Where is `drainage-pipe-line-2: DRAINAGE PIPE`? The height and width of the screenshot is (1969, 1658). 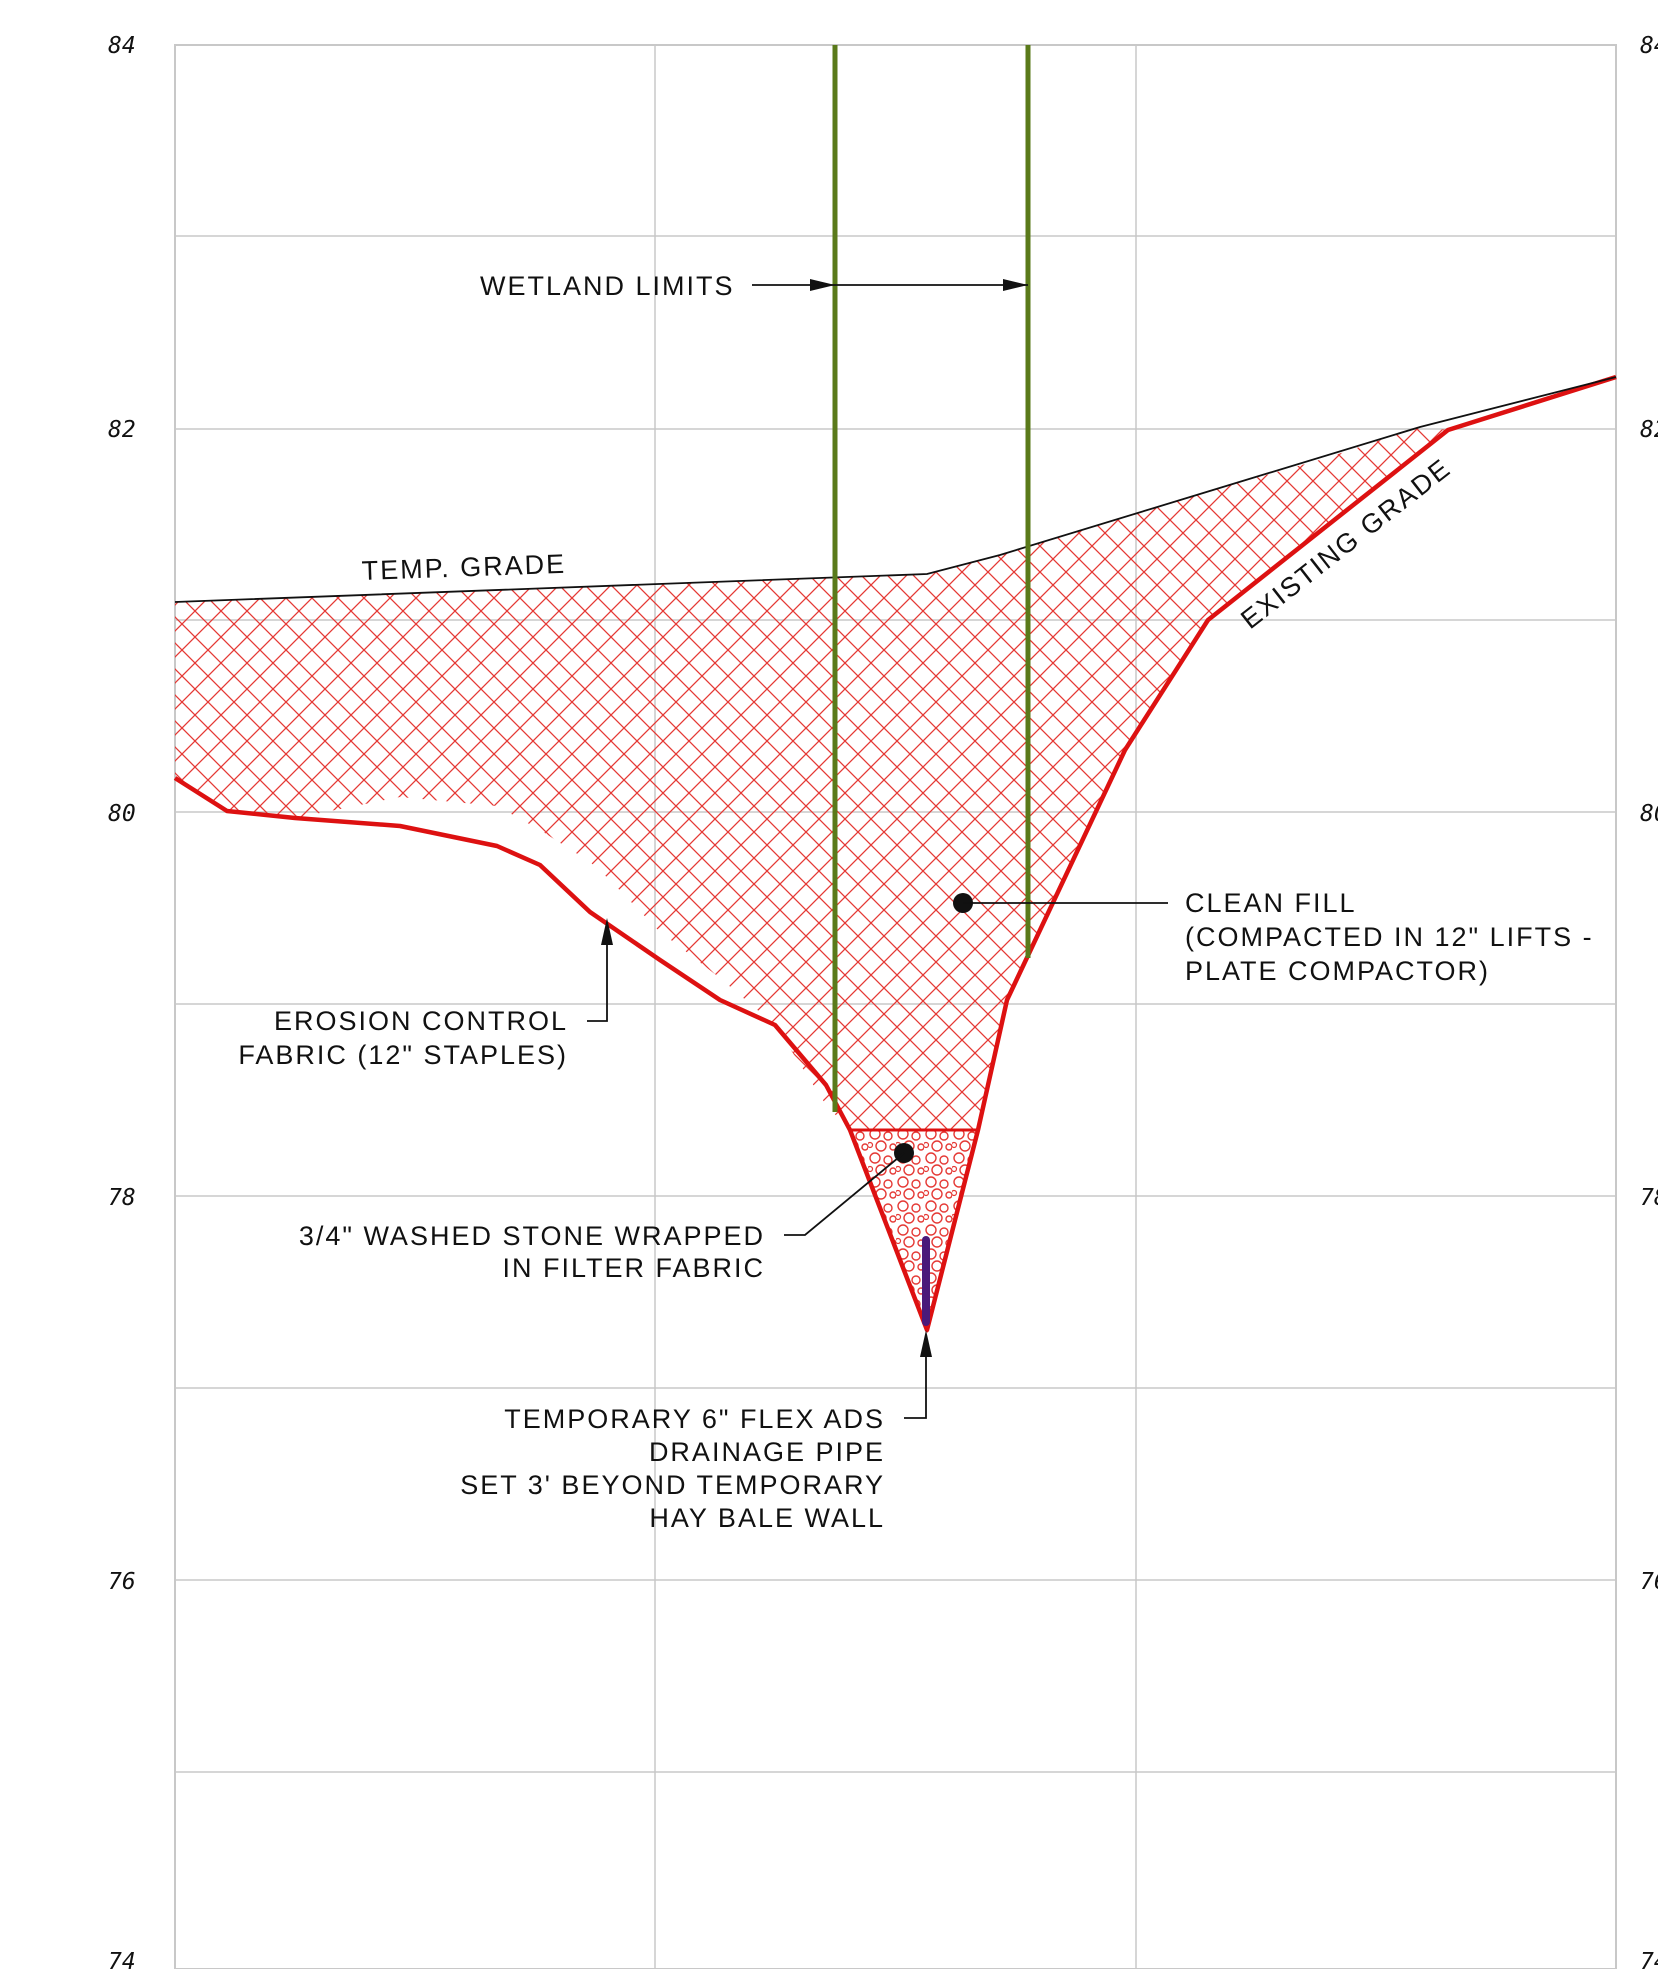
drainage-pipe-line-2: DRAINAGE PIPE is located at coordinates (767, 1452).